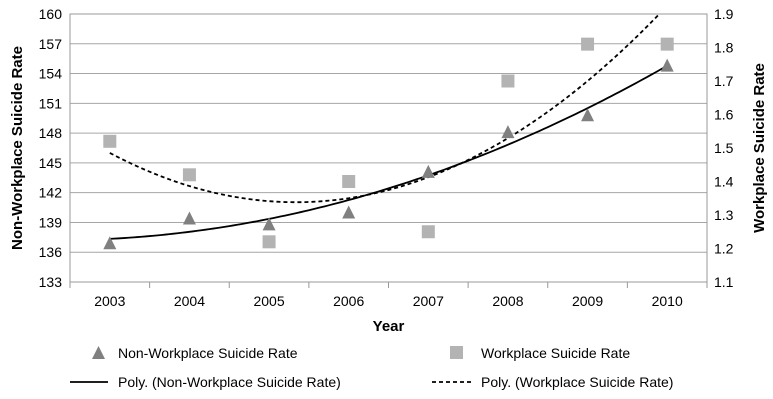 The height and width of the screenshot is (399, 773). I want to click on x-tick-label: 2005, so click(268, 301).